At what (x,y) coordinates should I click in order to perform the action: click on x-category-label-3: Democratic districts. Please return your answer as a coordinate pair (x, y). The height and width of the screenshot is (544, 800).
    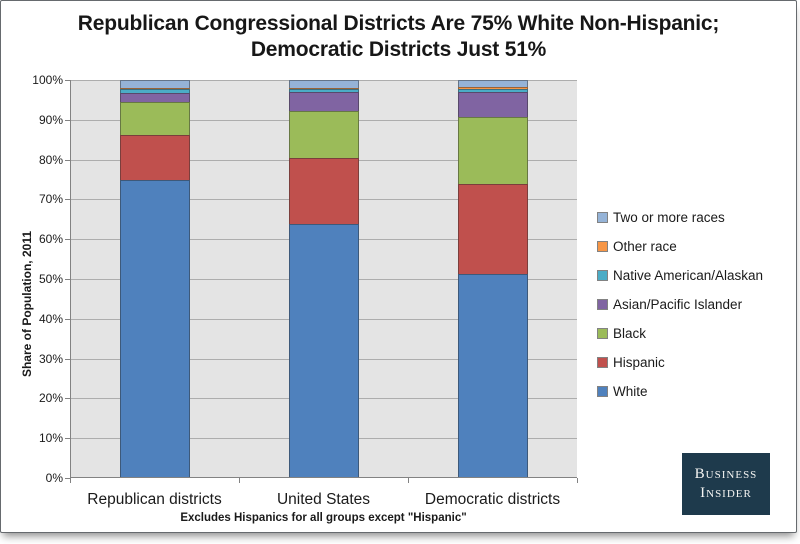
    Looking at the image, I should click on (492, 499).